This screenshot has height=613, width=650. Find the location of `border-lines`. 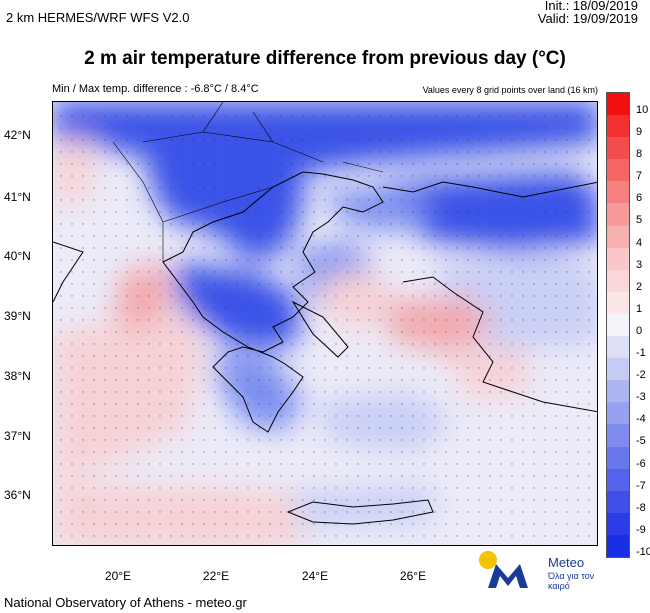

border-lines is located at coordinates (248, 182).